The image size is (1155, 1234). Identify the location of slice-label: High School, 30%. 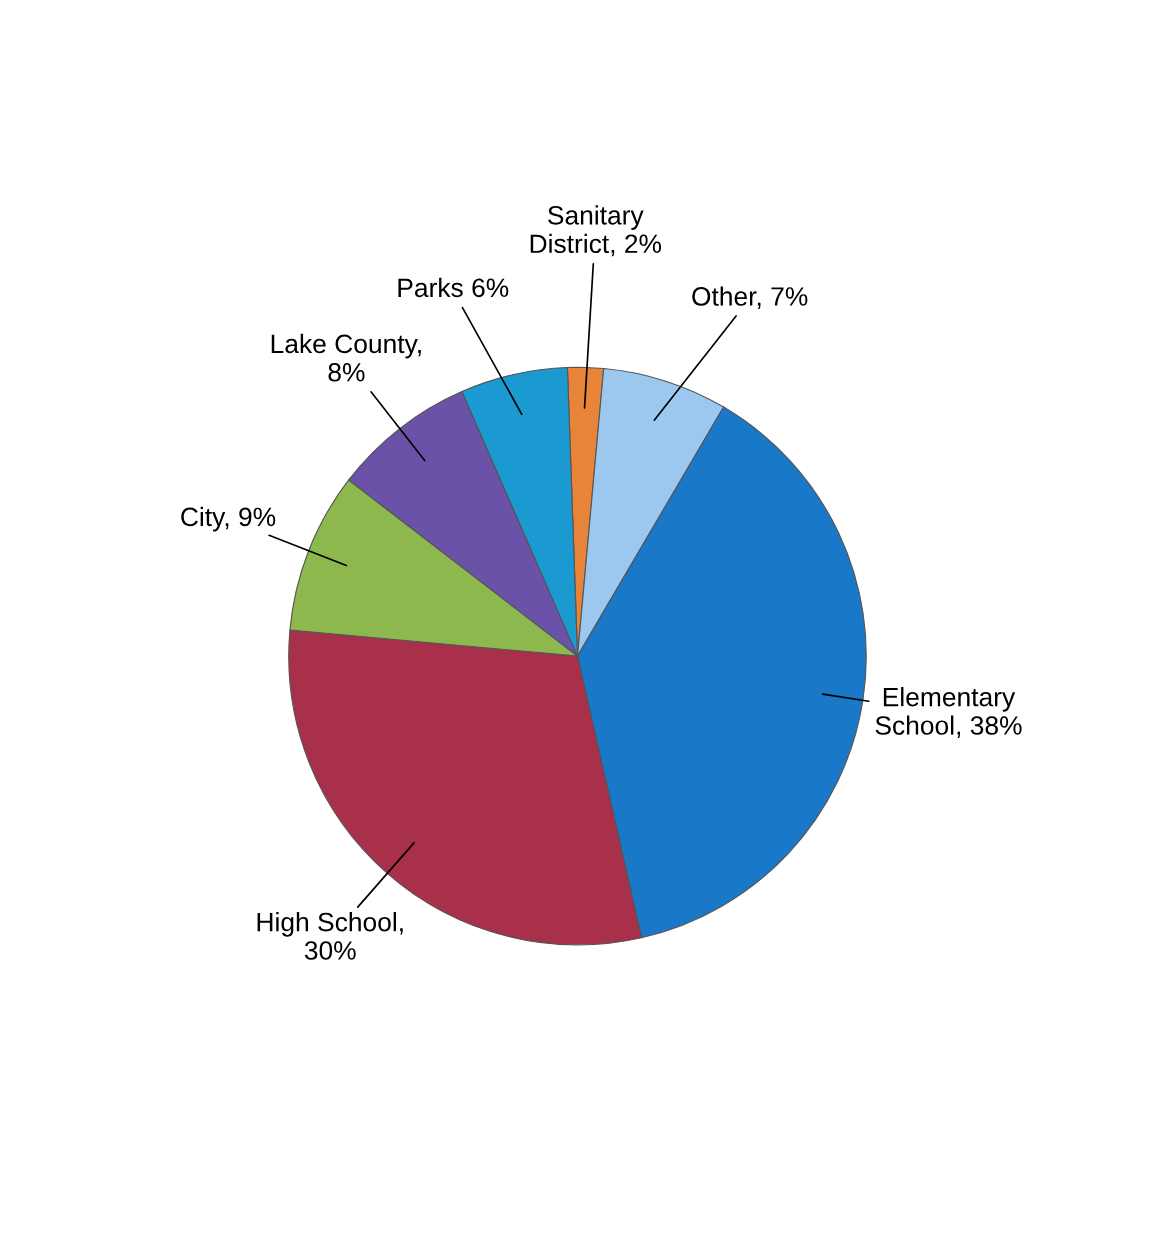
(330, 936).